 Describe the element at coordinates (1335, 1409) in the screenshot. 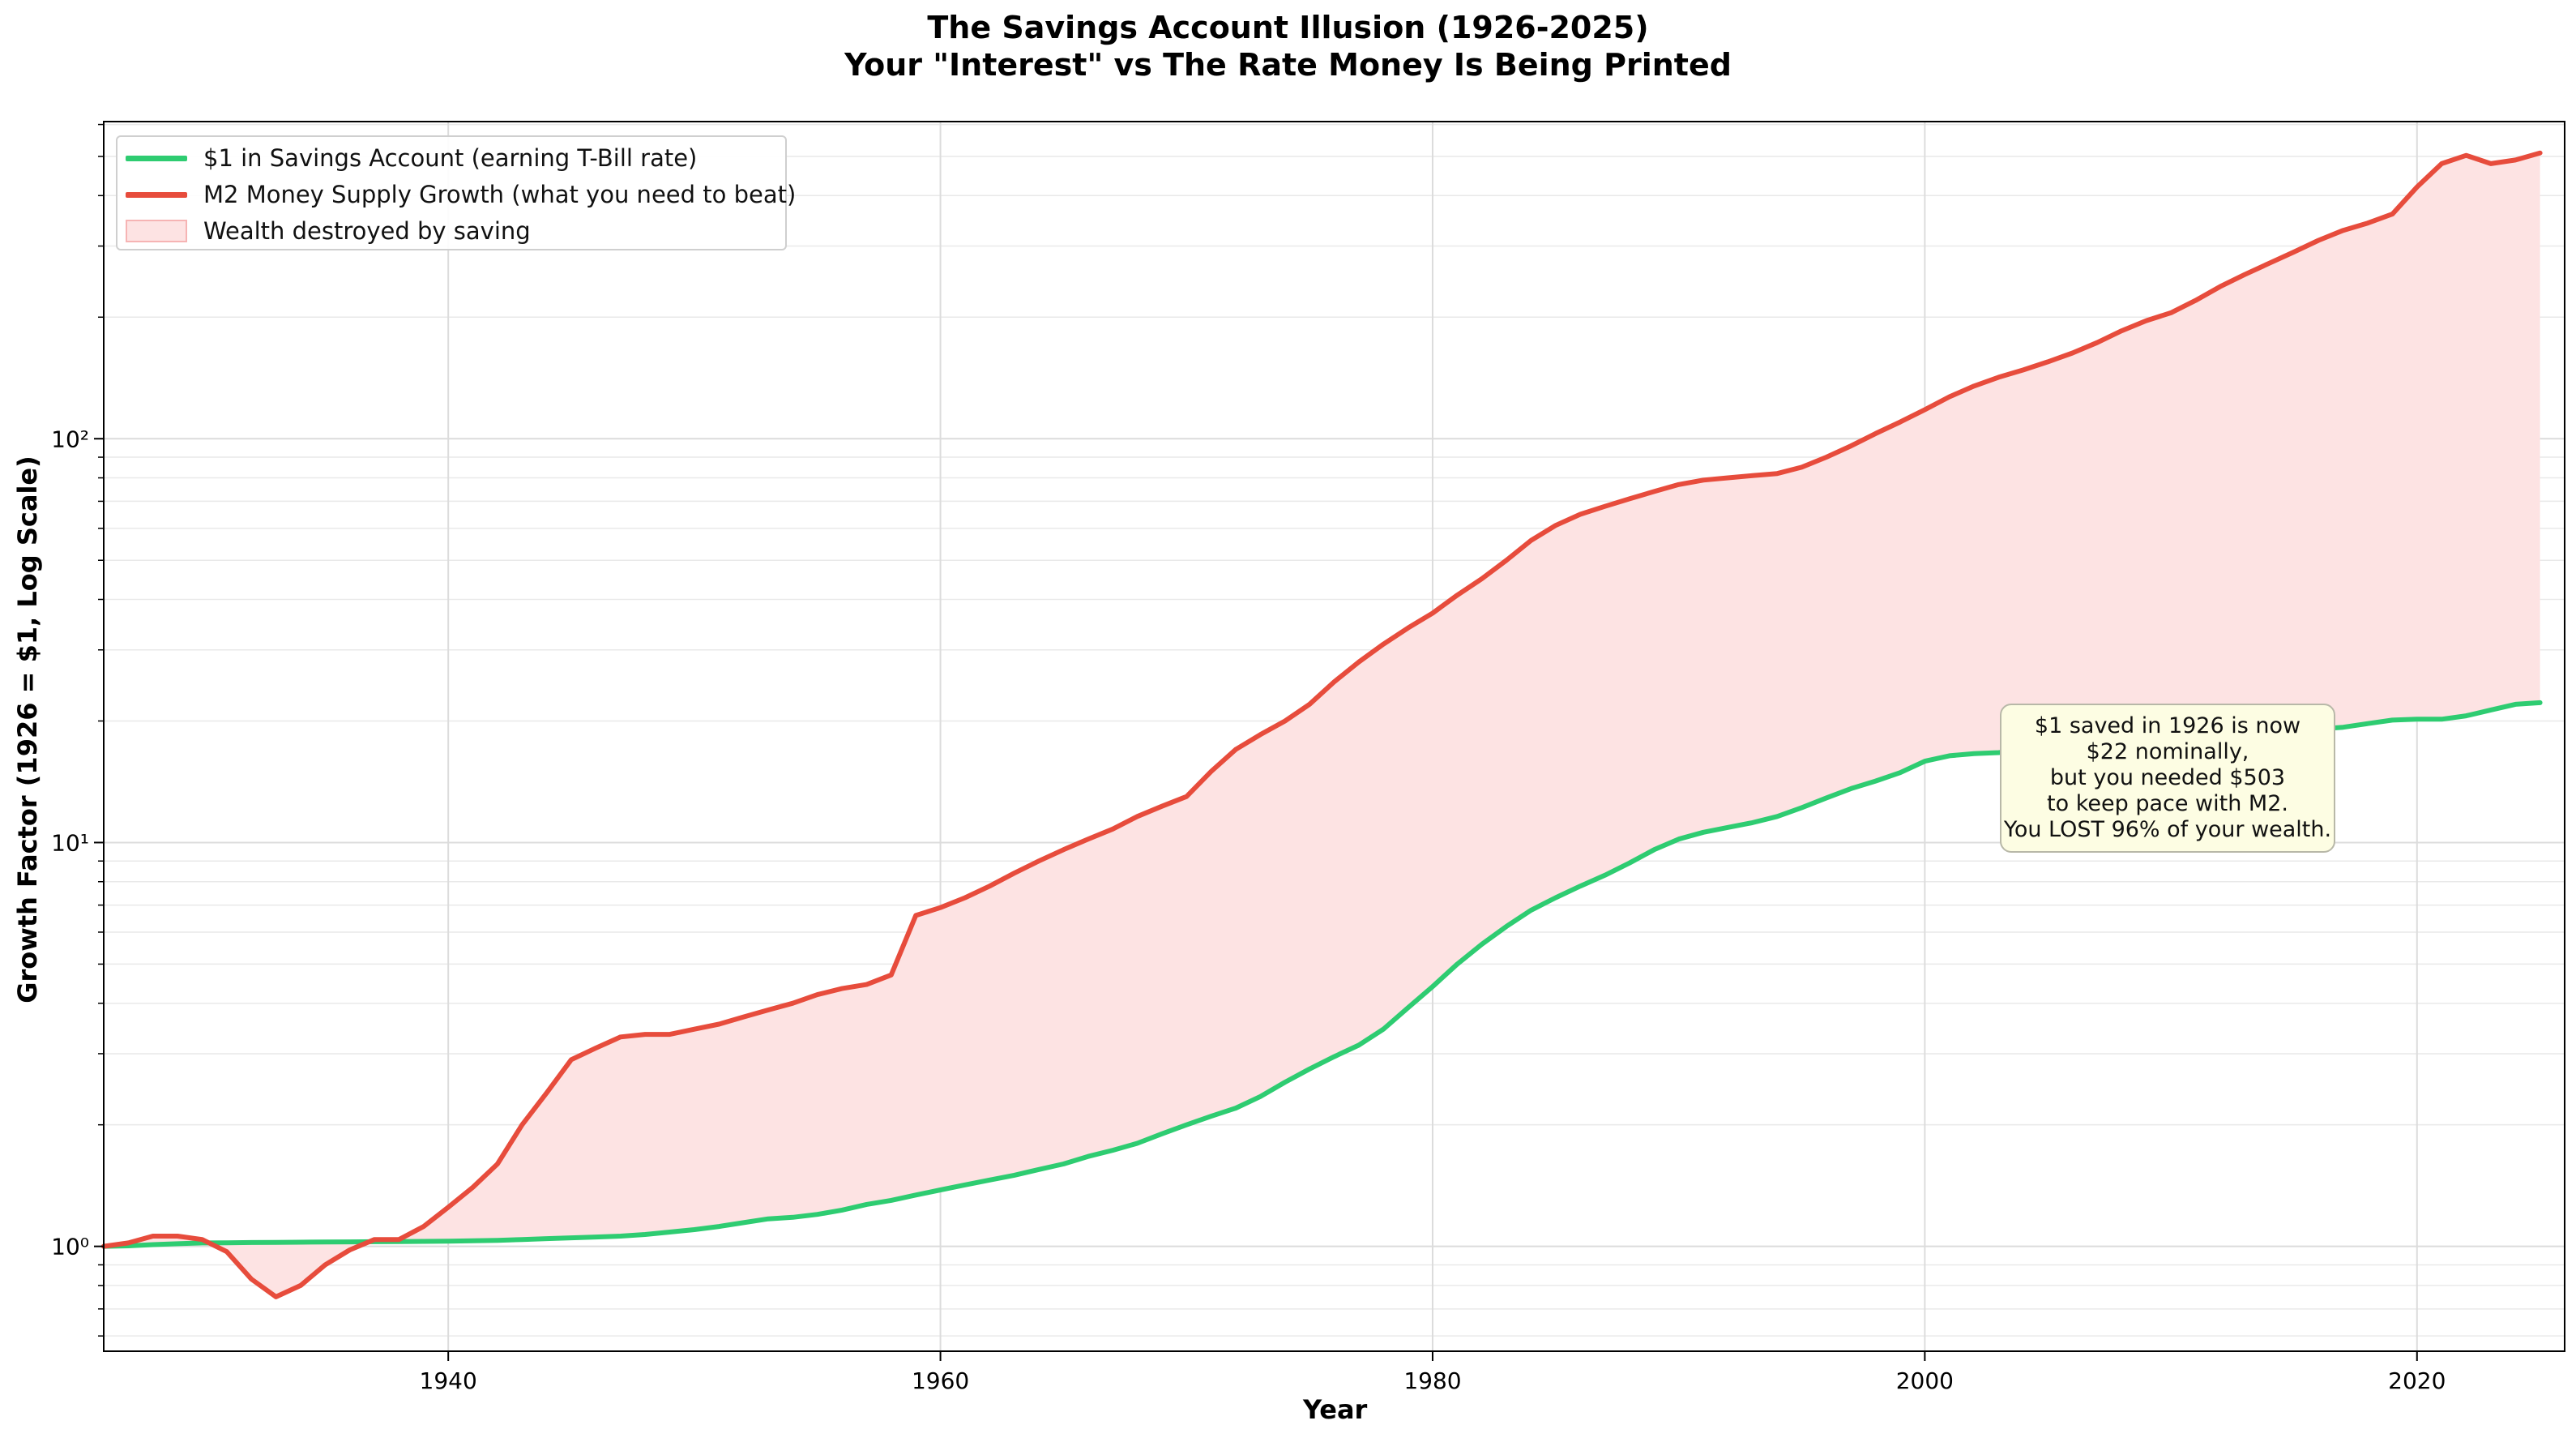

I see `x-axis-label: Year` at that location.